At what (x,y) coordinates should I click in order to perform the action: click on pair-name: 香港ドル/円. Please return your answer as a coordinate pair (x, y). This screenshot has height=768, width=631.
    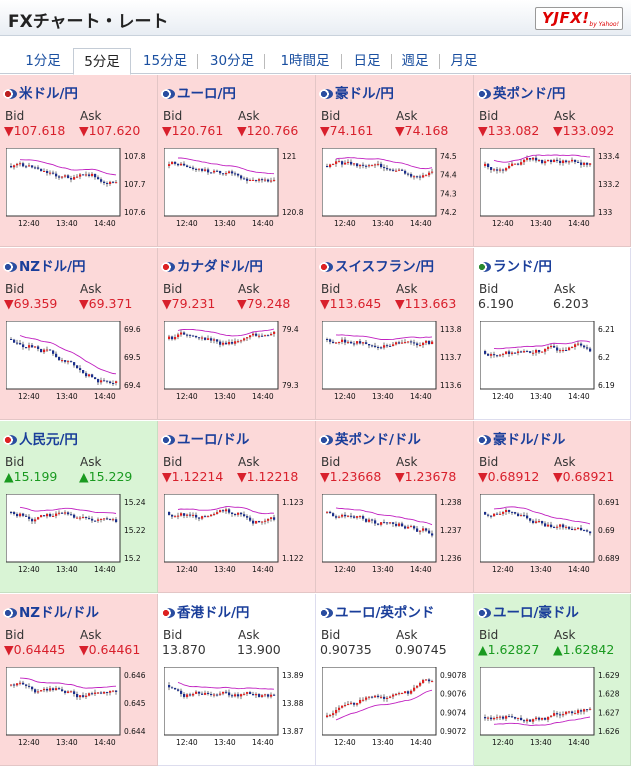
    Looking at the image, I should click on (205, 611).